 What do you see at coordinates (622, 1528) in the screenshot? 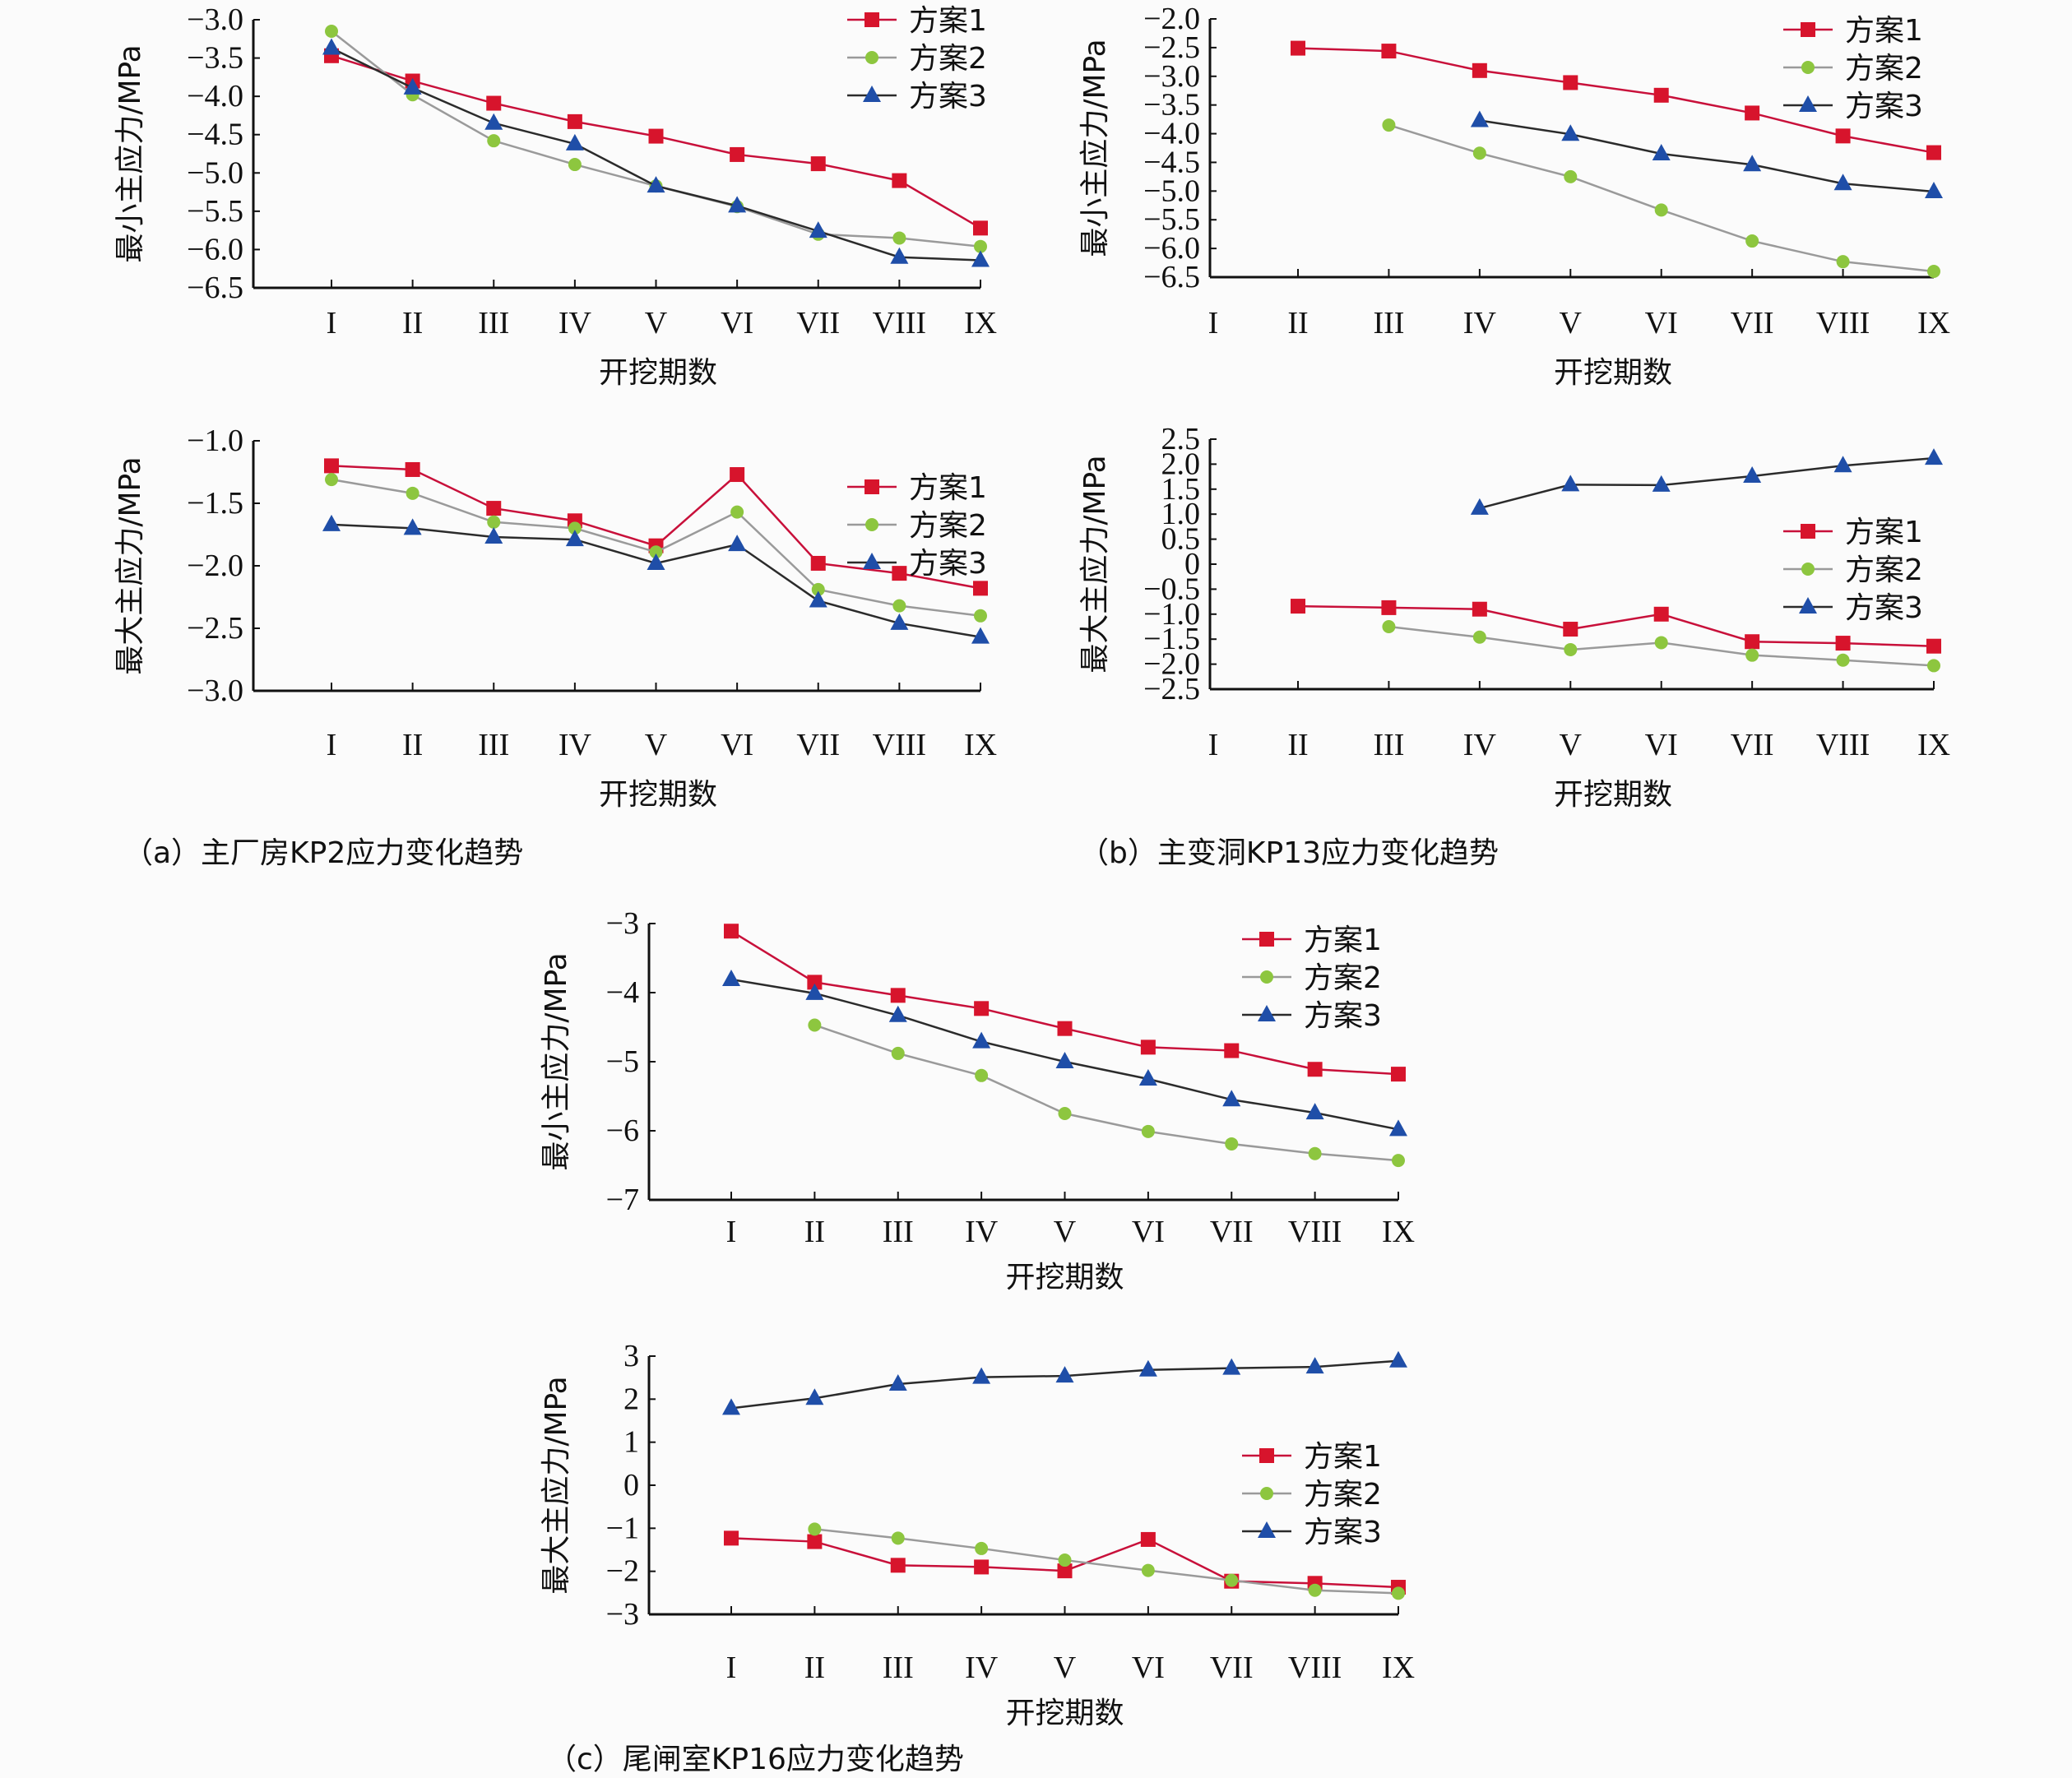
I see `y-tick-label: −1` at bounding box center [622, 1528].